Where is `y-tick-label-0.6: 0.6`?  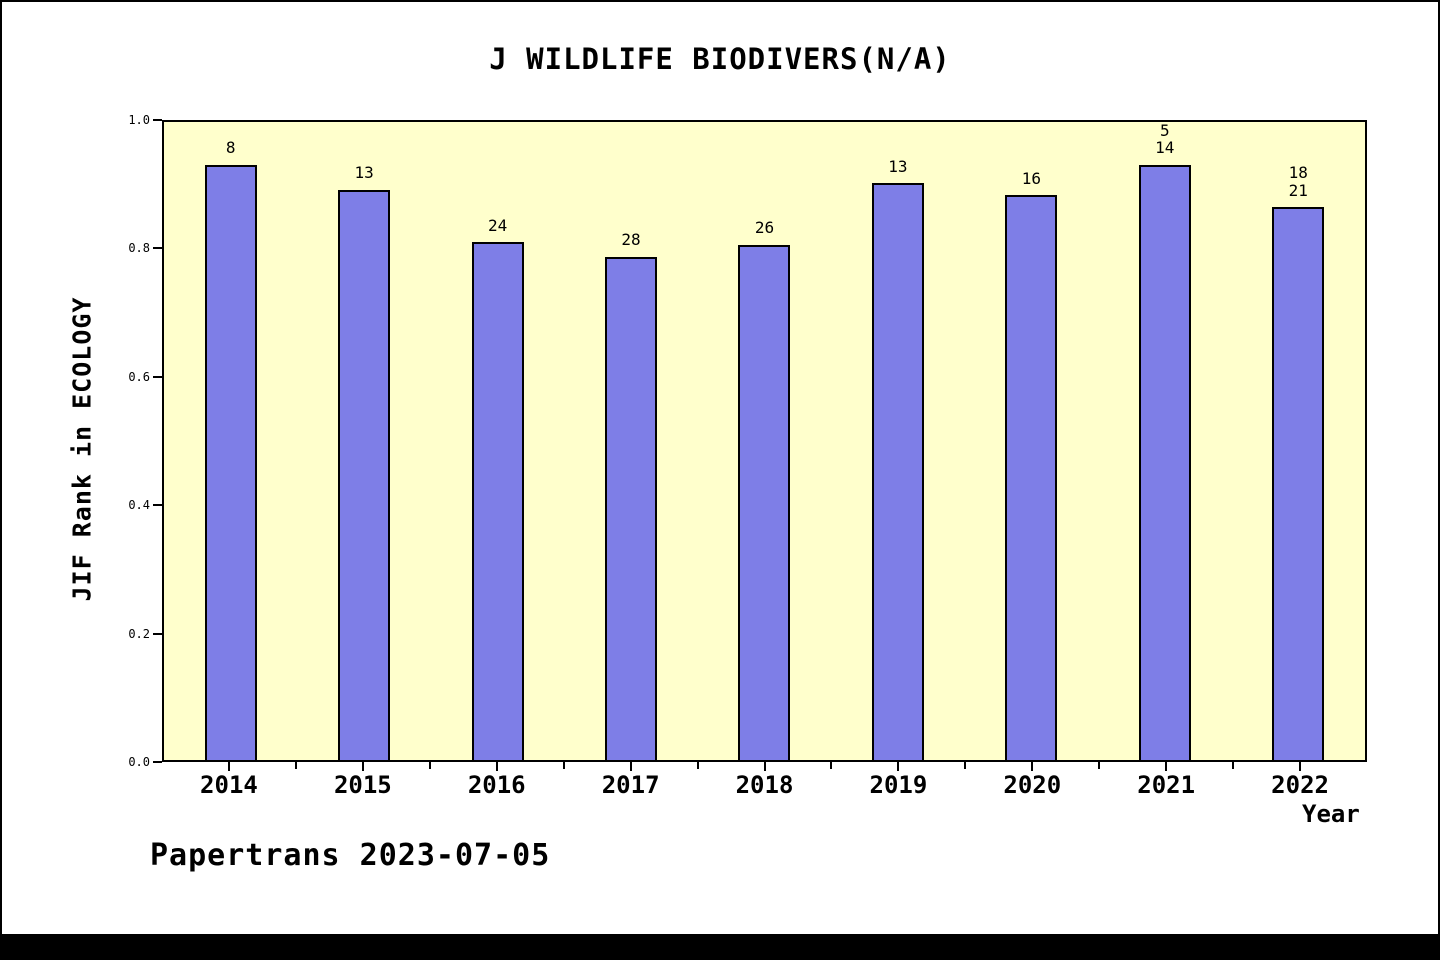
y-tick-label-0.6: 0.6 is located at coordinates (139, 376).